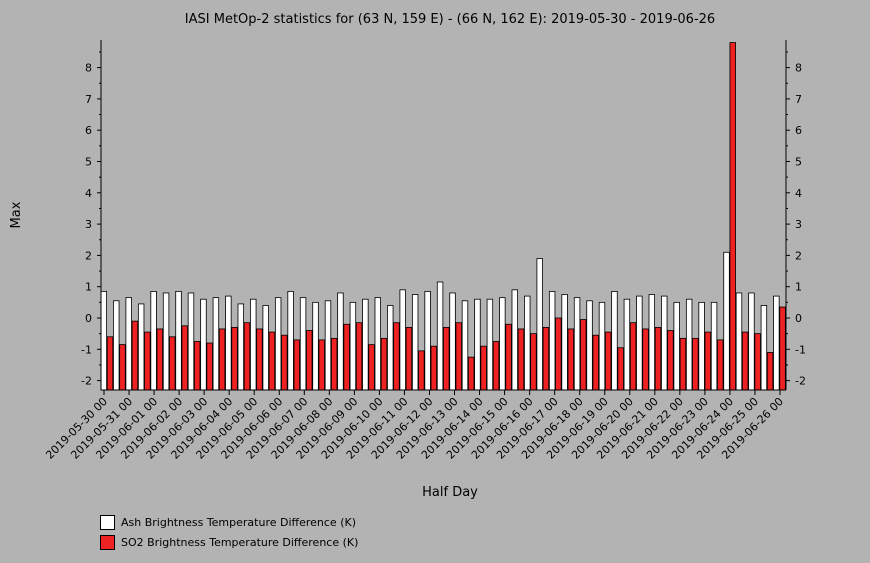 This screenshot has width=870, height=563. What do you see at coordinates (798, 130) in the screenshot?
I see `y-tick-label-right: 6` at bounding box center [798, 130].